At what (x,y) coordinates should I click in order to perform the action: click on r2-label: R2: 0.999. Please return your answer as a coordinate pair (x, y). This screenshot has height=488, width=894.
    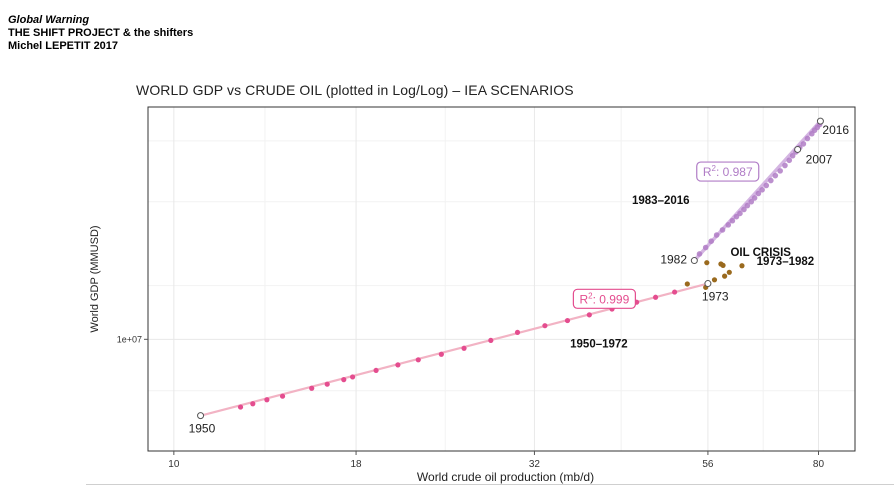
    Looking at the image, I should click on (604, 298).